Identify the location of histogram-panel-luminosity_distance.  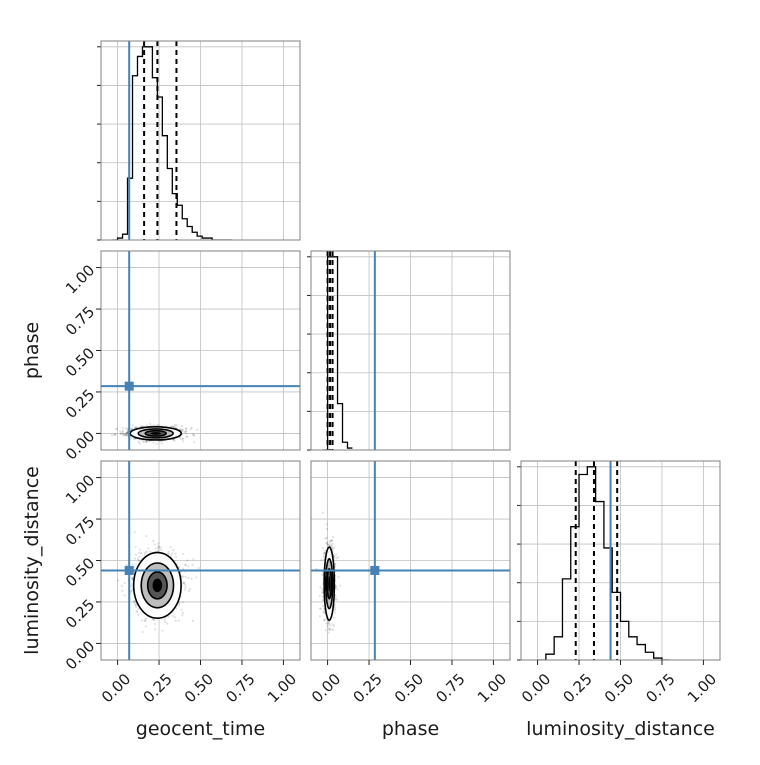
(619, 560).